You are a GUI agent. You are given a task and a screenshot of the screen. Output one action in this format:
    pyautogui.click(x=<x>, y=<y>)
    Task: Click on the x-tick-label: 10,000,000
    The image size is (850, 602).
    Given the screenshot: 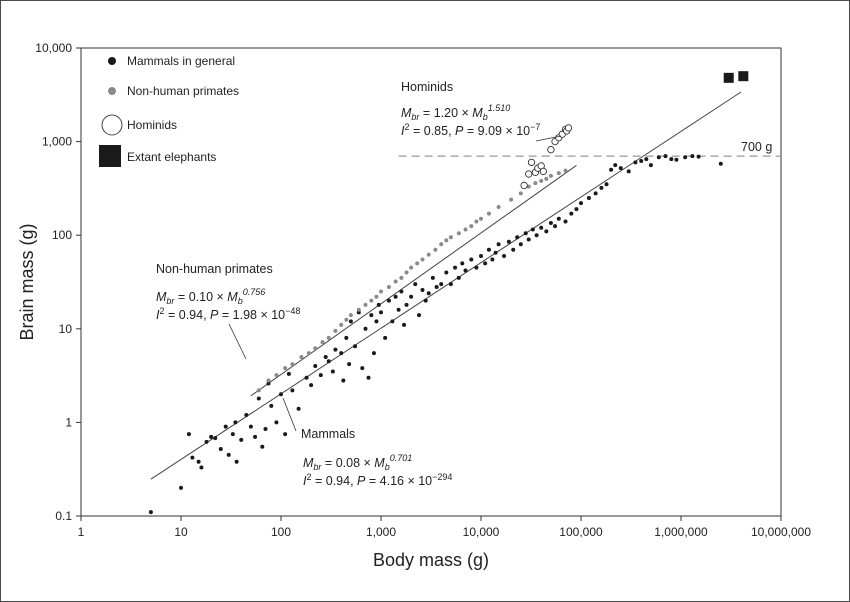 What is the action you would take?
    pyautogui.click(x=781, y=532)
    